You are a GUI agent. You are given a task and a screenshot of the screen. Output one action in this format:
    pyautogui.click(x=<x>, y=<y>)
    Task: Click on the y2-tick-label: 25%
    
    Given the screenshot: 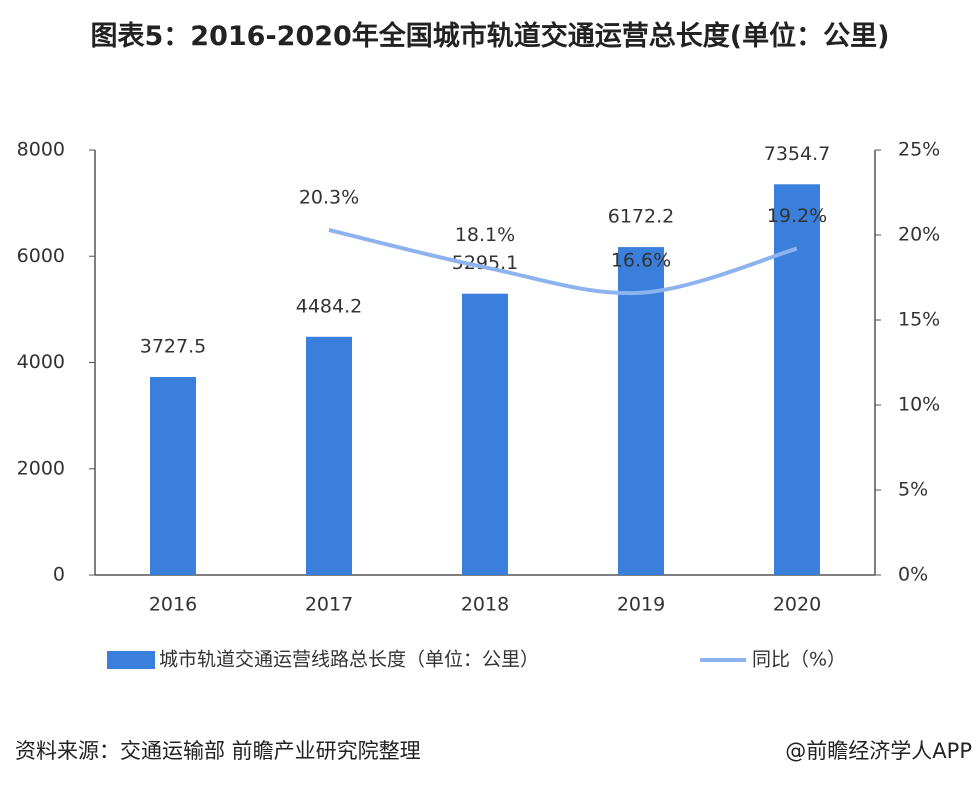 What is the action you would take?
    pyautogui.click(x=919, y=150)
    